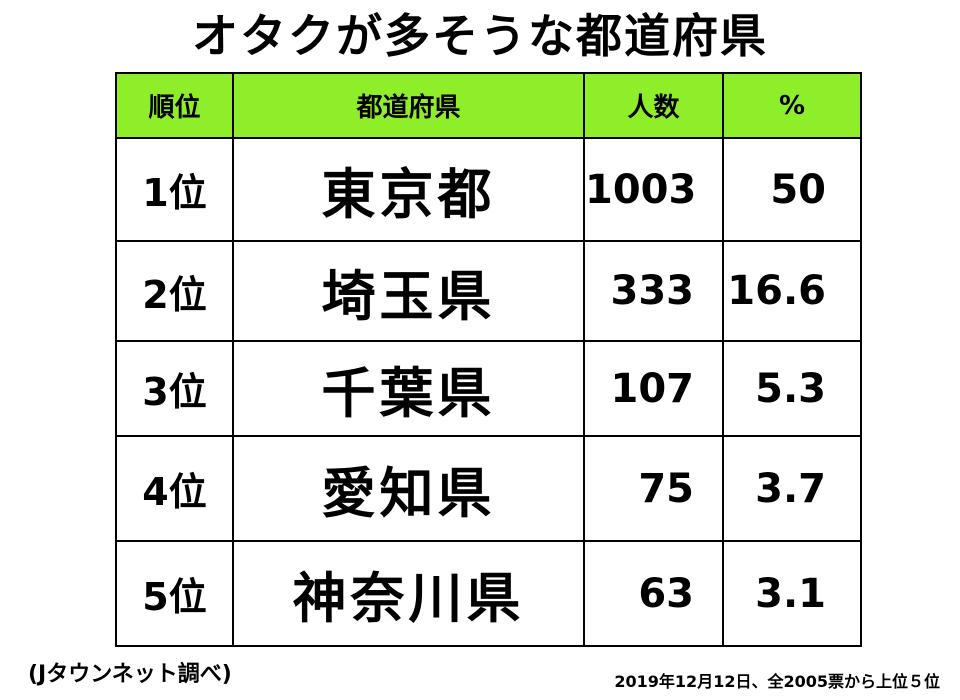 This screenshot has width=960, height=700. What do you see at coordinates (174, 189) in the screenshot?
I see `rank-cell: 1位` at bounding box center [174, 189].